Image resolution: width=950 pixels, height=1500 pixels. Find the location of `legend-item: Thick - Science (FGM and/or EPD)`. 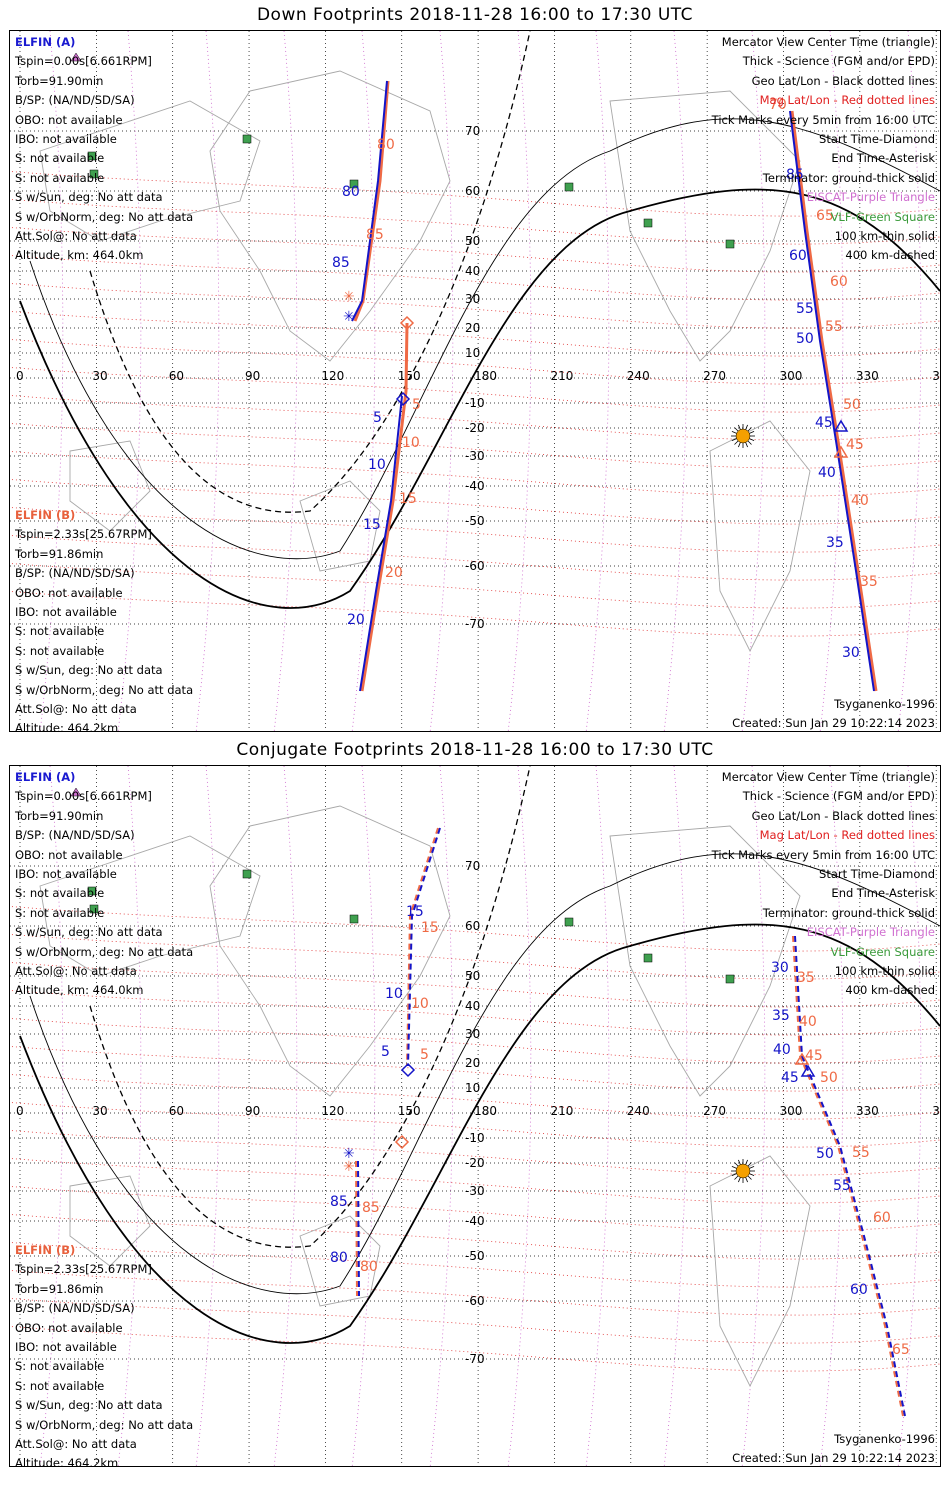

legend-item: Thick - Science (FGM and/or EPD) is located at coordinates (838, 61).